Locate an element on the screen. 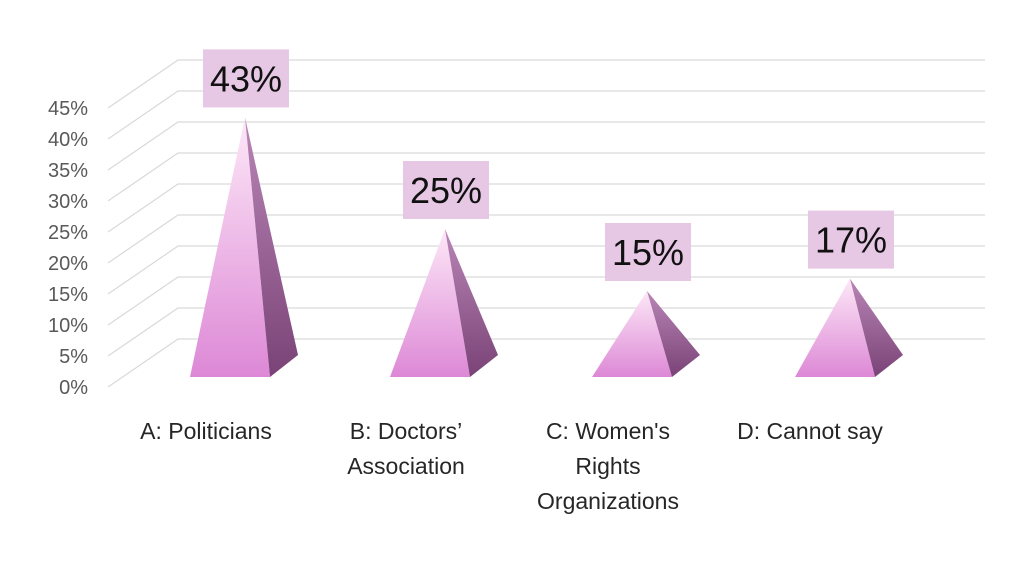  y-tick-label: 45% is located at coordinates (68, 109).